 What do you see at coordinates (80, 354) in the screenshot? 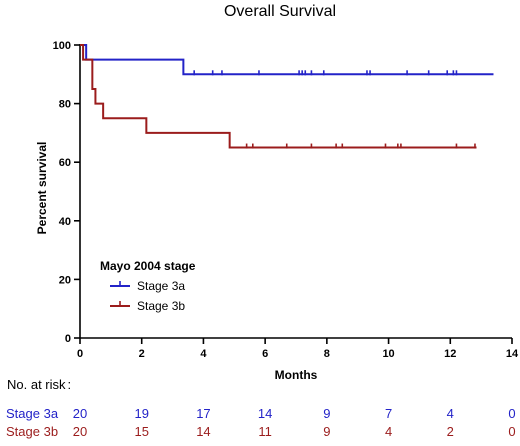
I see `x-tick-label: 0` at bounding box center [80, 354].